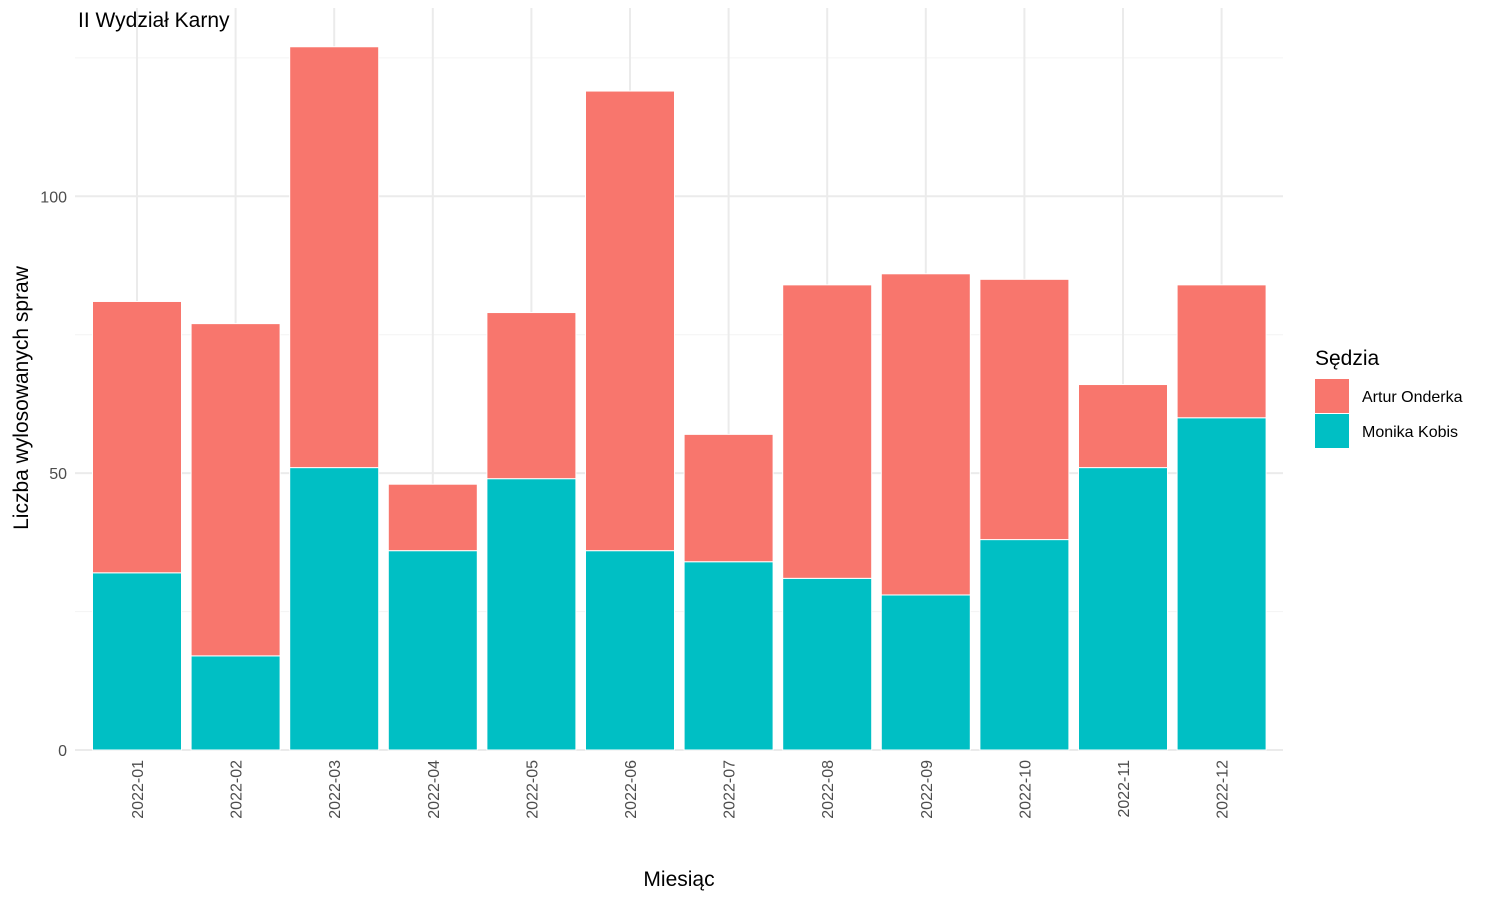  I want to click on x-tick-label: 2022-02, so click(237, 789).